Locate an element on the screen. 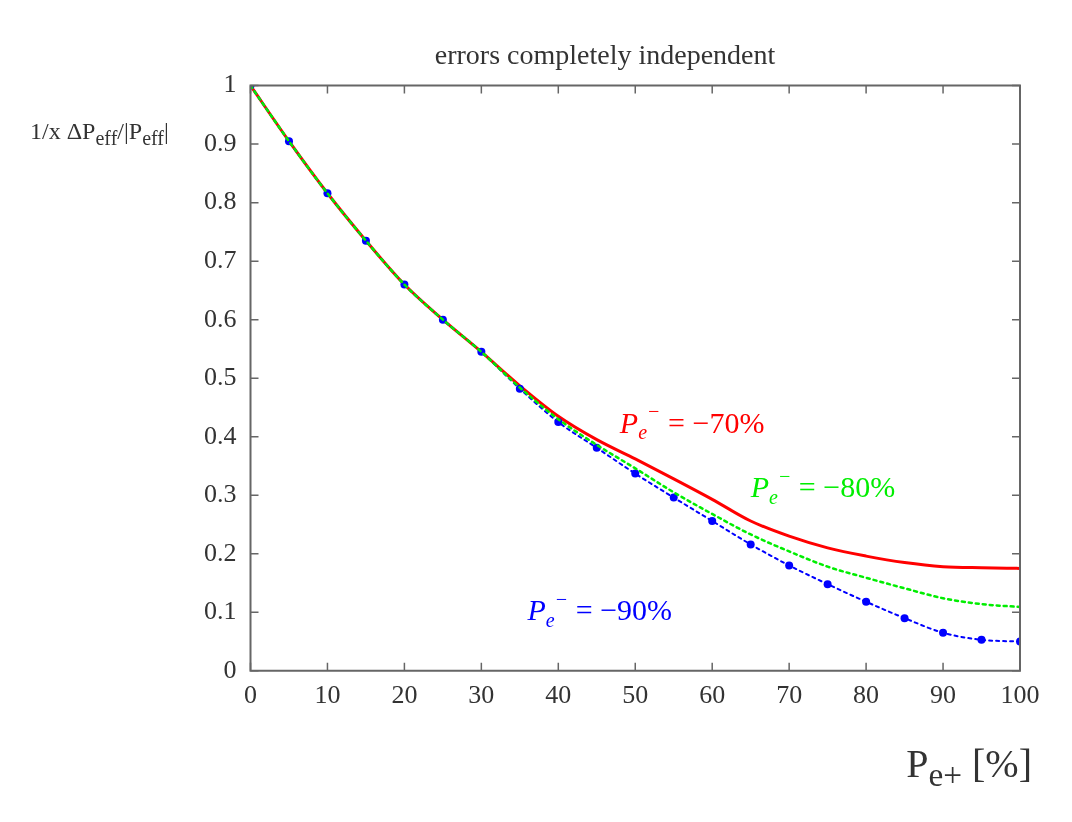 Image resolution: width=1072 pixels, height=822 pixels. y-tick-label: 0.3 is located at coordinates (220, 494).